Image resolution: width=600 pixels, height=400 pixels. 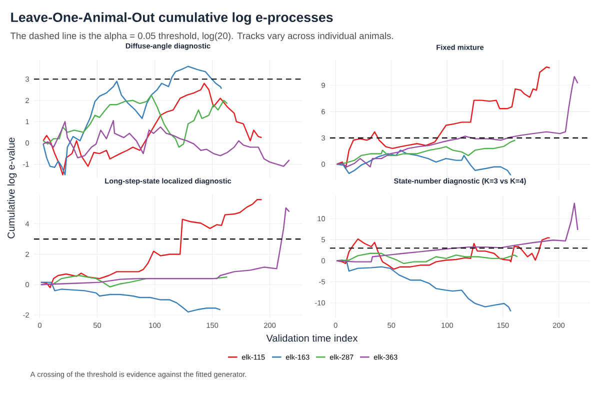 What do you see at coordinates (201, 36) in the screenshot?
I see `text: The dashed line is the alpha = 0.05 threshold, log(20). Tracks vary across individual animals.` at bounding box center [201, 36].